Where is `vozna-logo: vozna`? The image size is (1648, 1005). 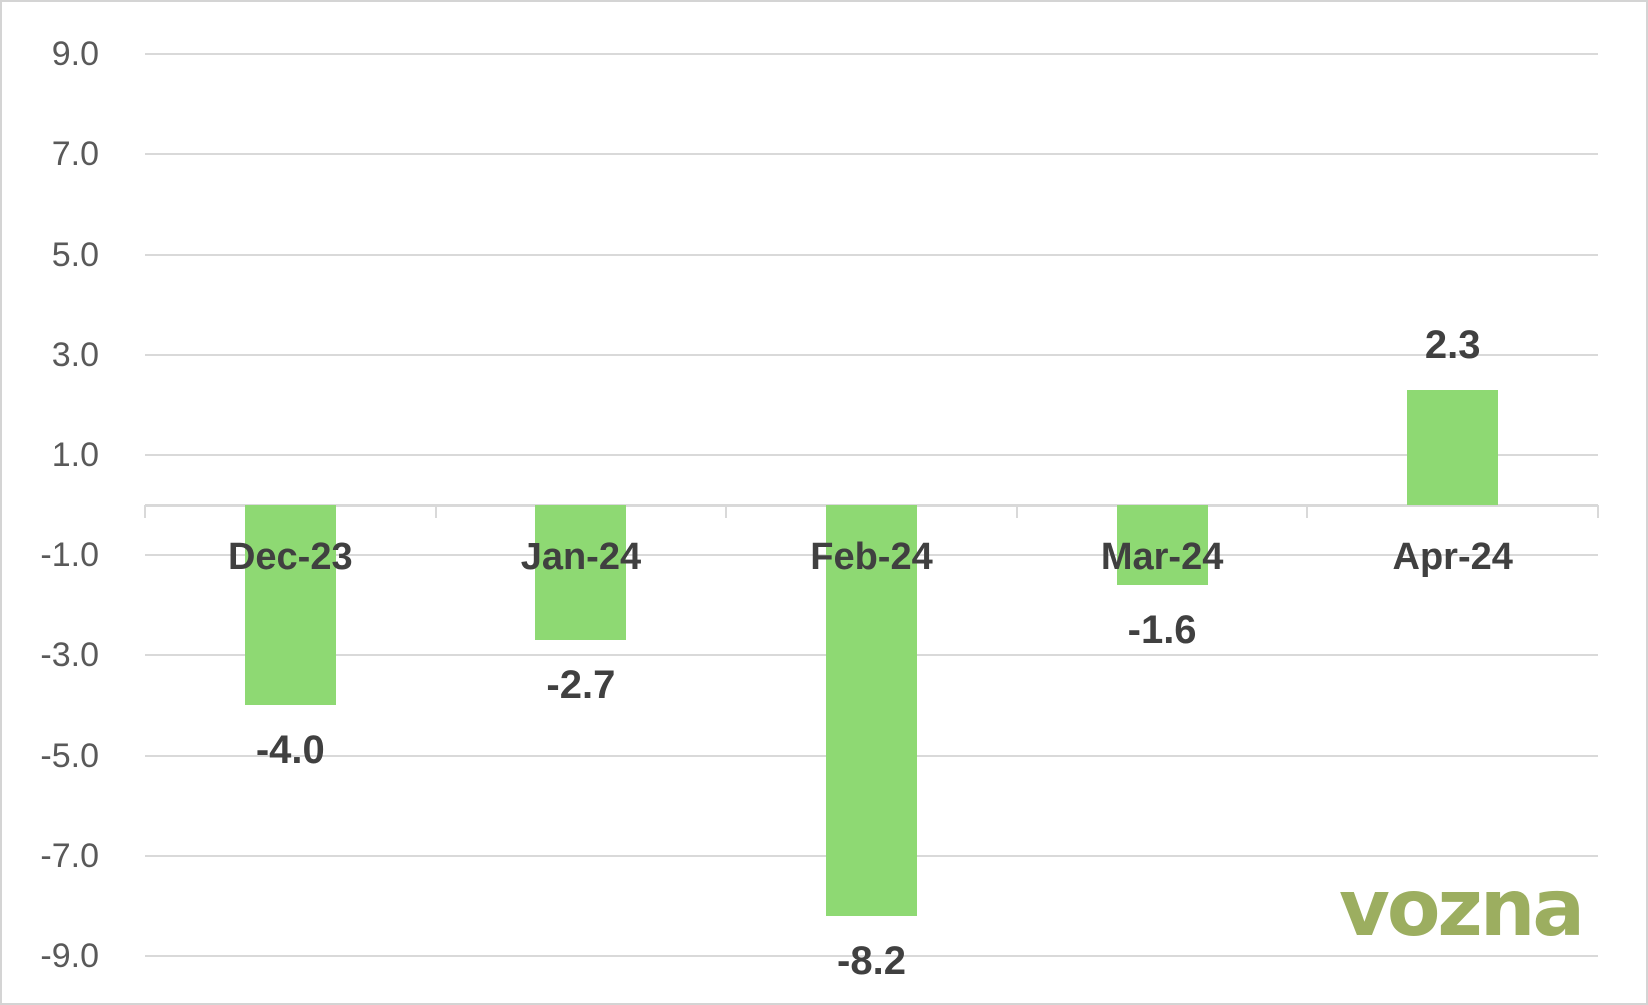 vozna-logo: vozna is located at coordinates (1462, 909).